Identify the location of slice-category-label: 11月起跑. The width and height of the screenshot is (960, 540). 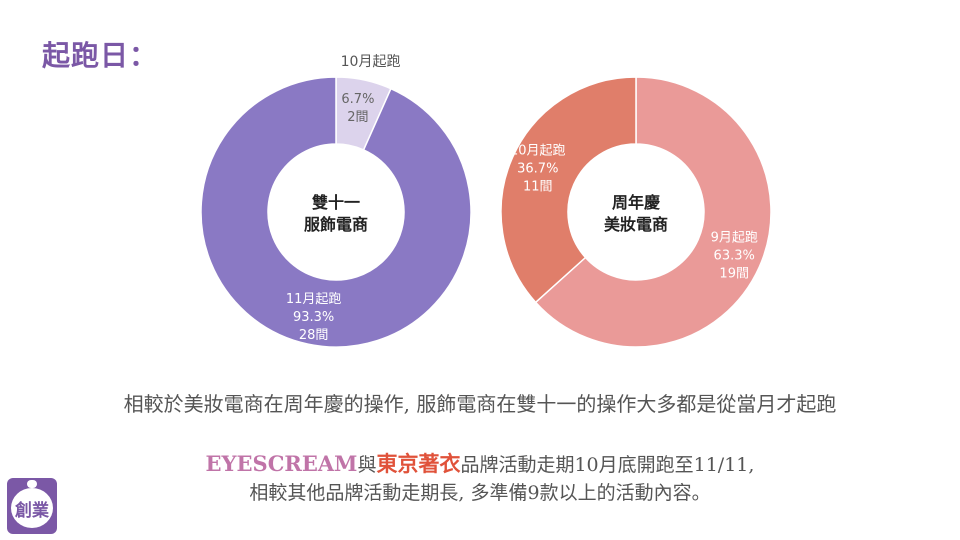
(314, 299).